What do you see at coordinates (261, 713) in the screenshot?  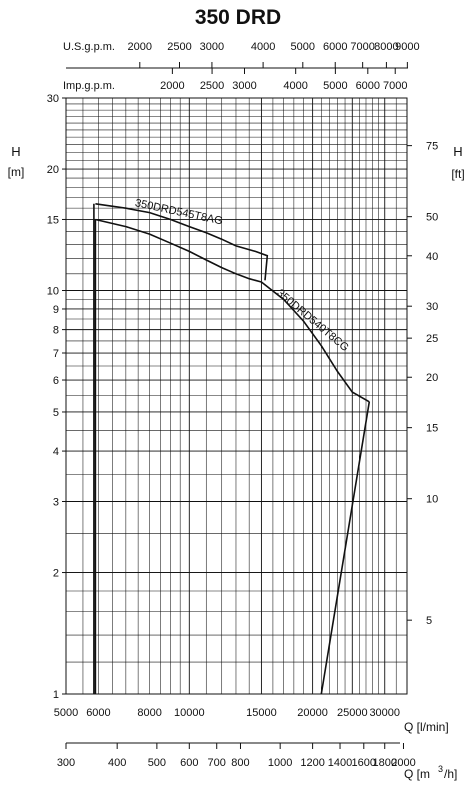 I see `x-lmin-tick-label: 15000` at bounding box center [261, 713].